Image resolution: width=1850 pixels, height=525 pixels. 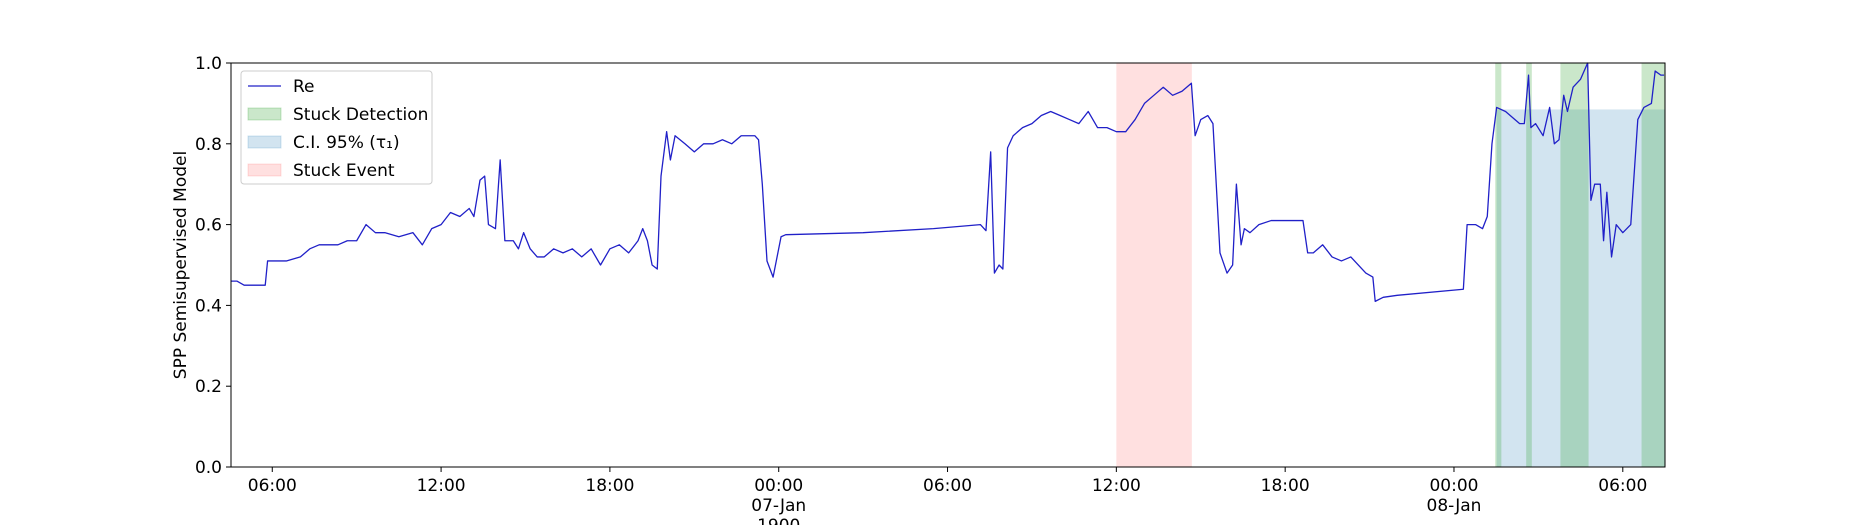 What do you see at coordinates (778, 520) in the screenshot?
I see `x-tick-label-line: 1900` at bounding box center [778, 520].